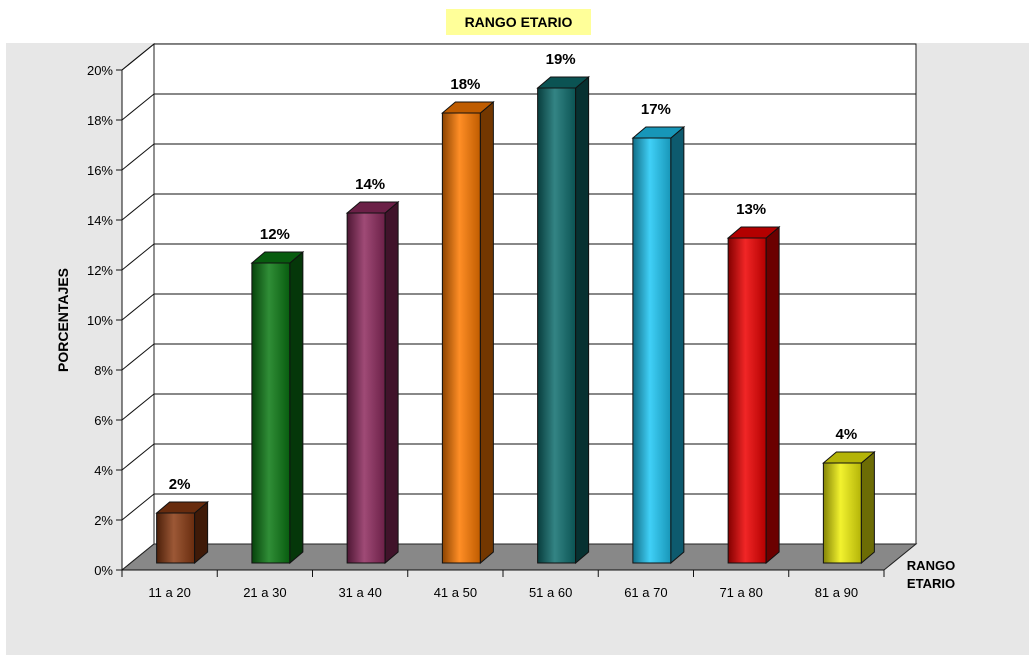  I want to click on y-axis-title: PORCENTAJES, so click(63, 320).